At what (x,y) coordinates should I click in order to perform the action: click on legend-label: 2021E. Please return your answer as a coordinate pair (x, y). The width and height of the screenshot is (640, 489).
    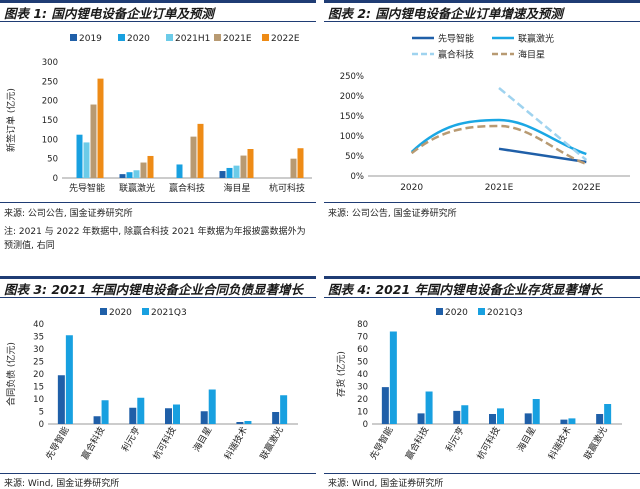
    Looking at the image, I should click on (237, 39).